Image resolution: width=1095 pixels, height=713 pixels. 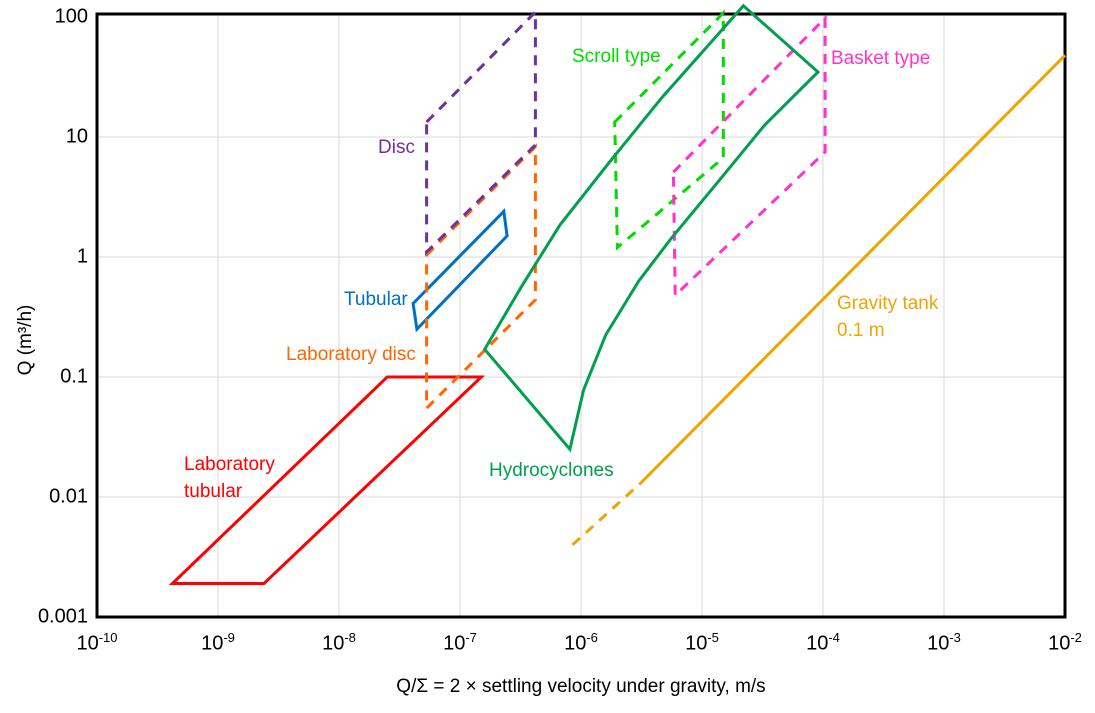 I want to click on y-tick-label: 10, so click(x=76, y=136).